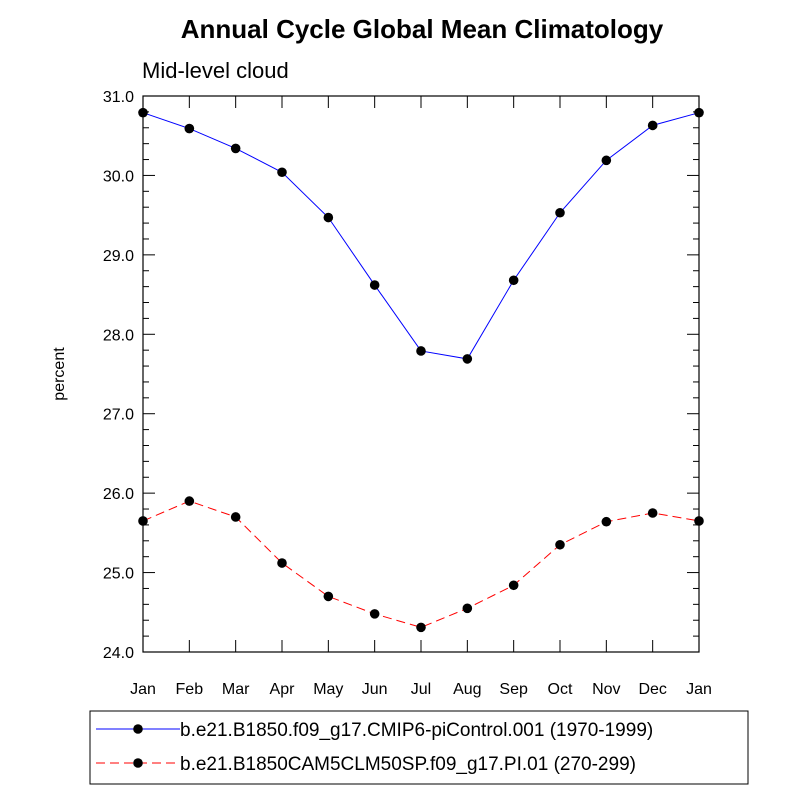 This screenshot has height=800, width=800. I want to click on chart-title: Annual Cycle Global Mean Climatology, so click(422, 29).